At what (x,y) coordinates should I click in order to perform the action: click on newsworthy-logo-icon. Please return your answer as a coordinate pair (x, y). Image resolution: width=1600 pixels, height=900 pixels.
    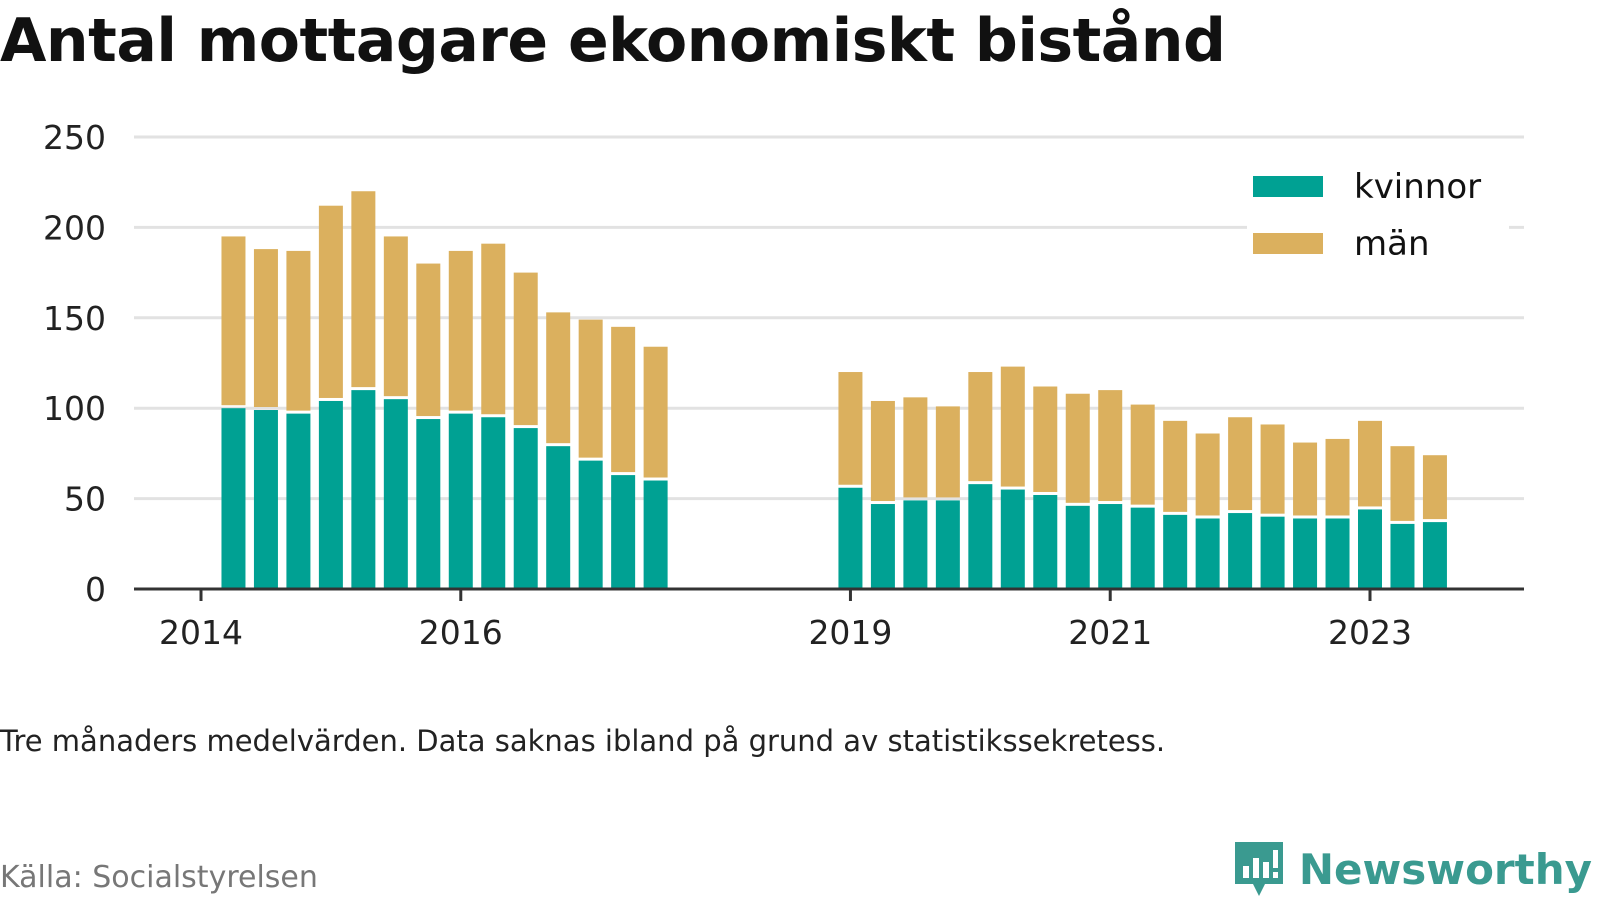
    Looking at the image, I should click on (1258, 869).